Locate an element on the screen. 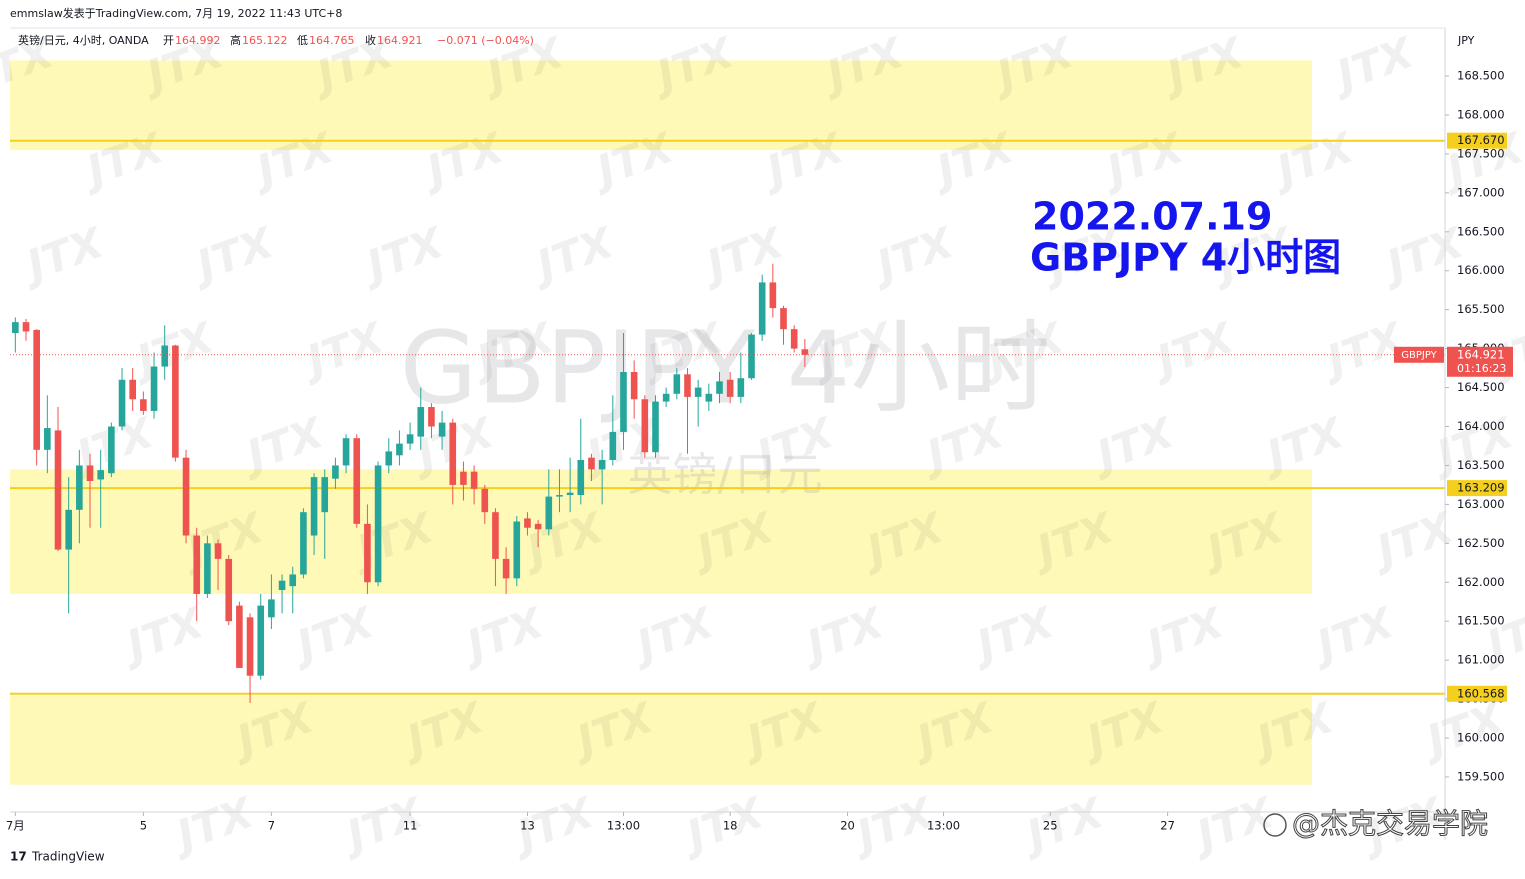 Image resolution: width=1525 pixels, height=879 pixels. legend-field-value: 164.992 is located at coordinates (198, 40).